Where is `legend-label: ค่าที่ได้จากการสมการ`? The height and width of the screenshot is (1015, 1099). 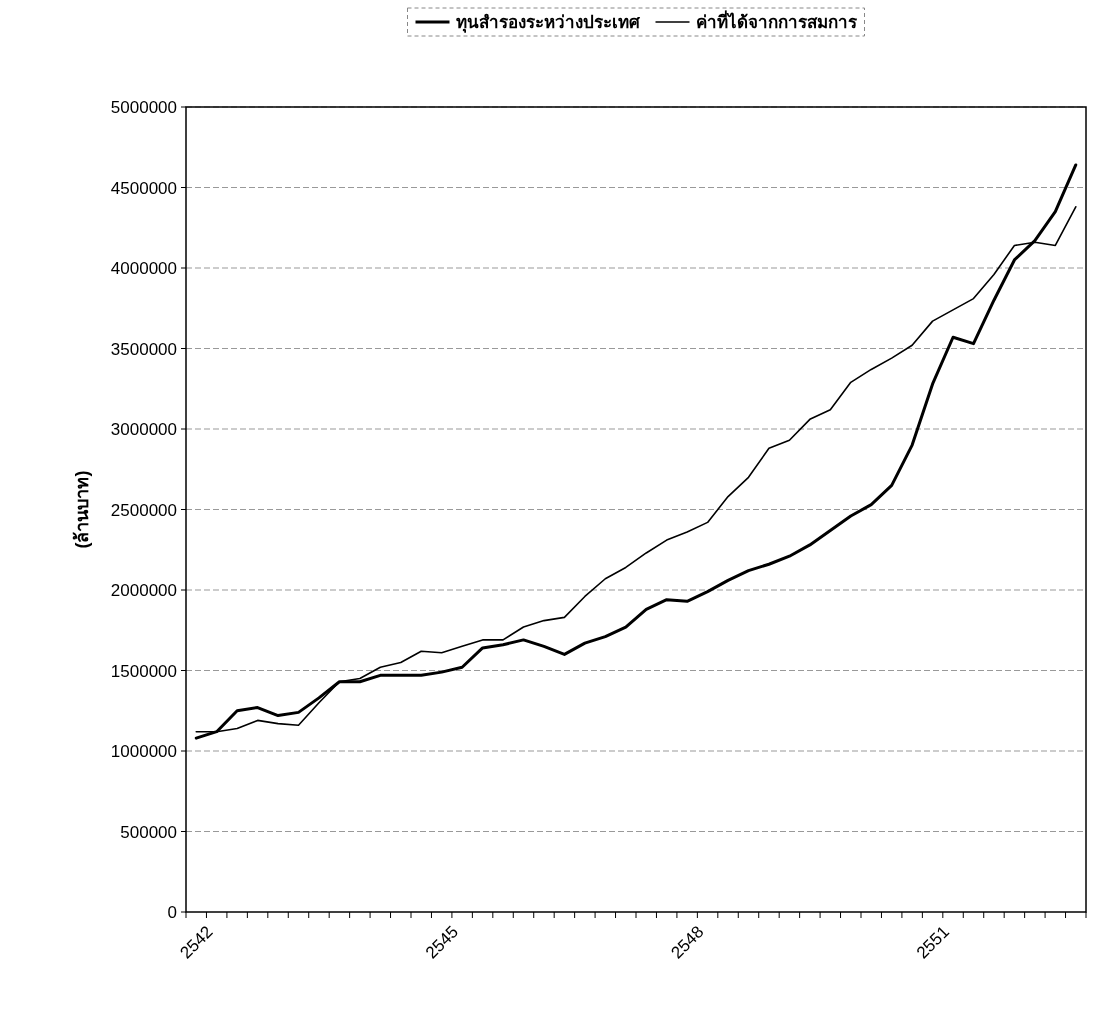 legend-label: ค่าที่ได้จากการสมการ is located at coordinates (776, 21).